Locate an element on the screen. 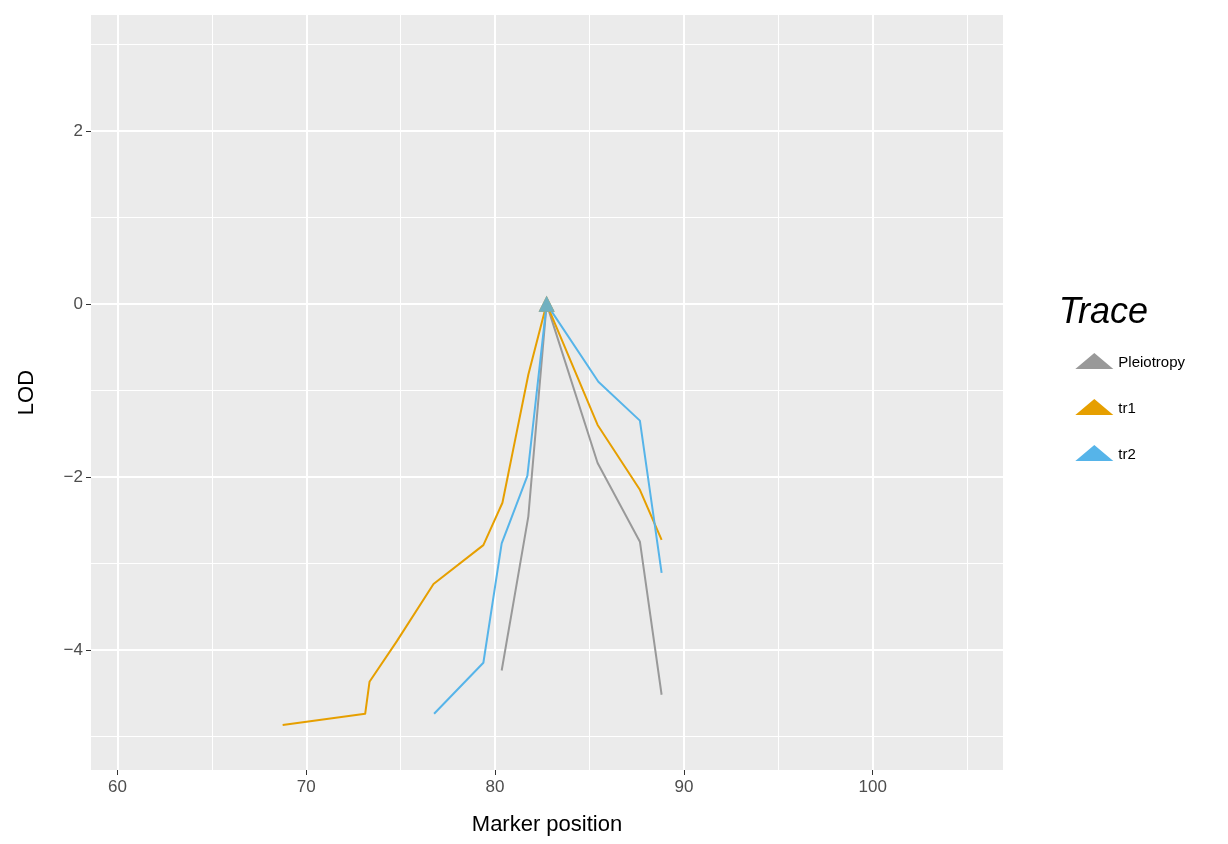 The width and height of the screenshot is (1228, 844). legend-label: tr1 is located at coordinates (1127, 407).